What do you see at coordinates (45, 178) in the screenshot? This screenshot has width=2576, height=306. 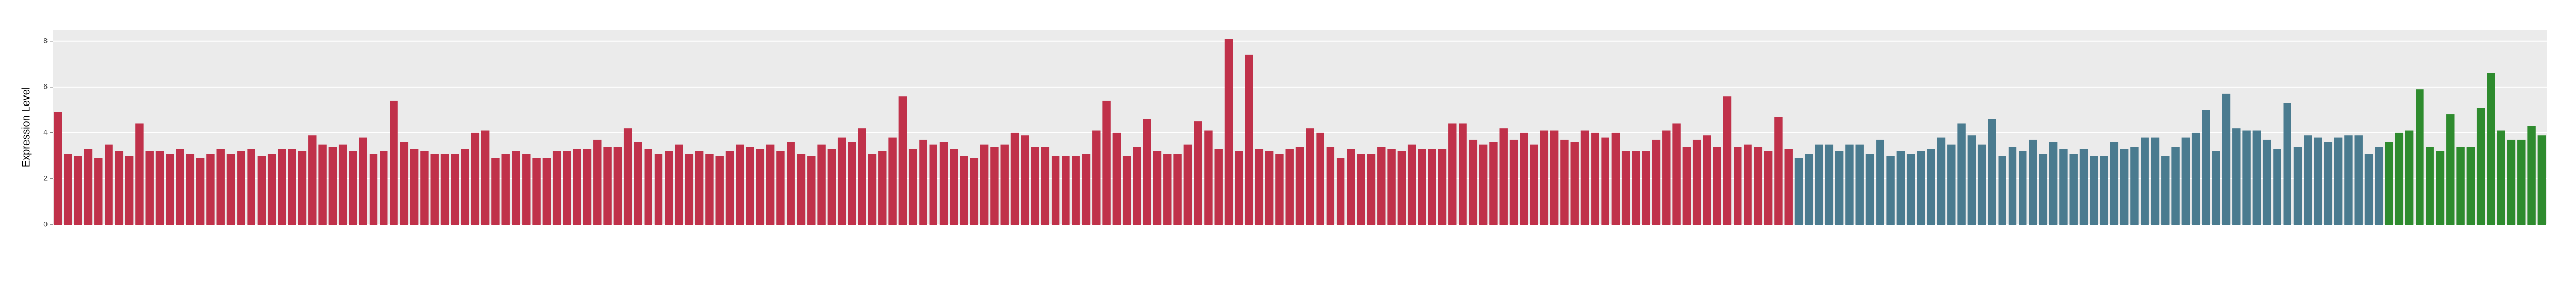 I see `y-tick-label: 2` at bounding box center [45, 178].